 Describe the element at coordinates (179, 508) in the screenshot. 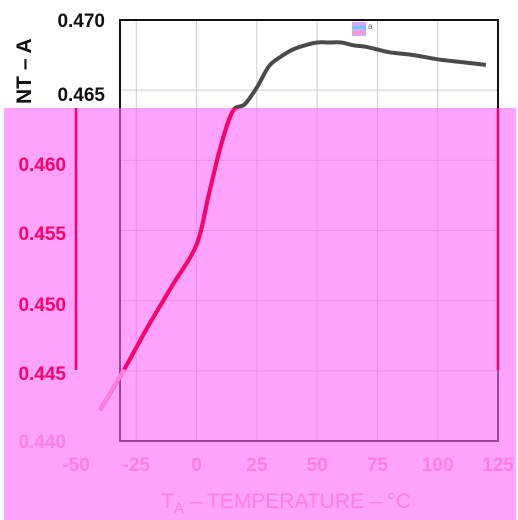

I see `x-axis-title-sub: A` at that location.